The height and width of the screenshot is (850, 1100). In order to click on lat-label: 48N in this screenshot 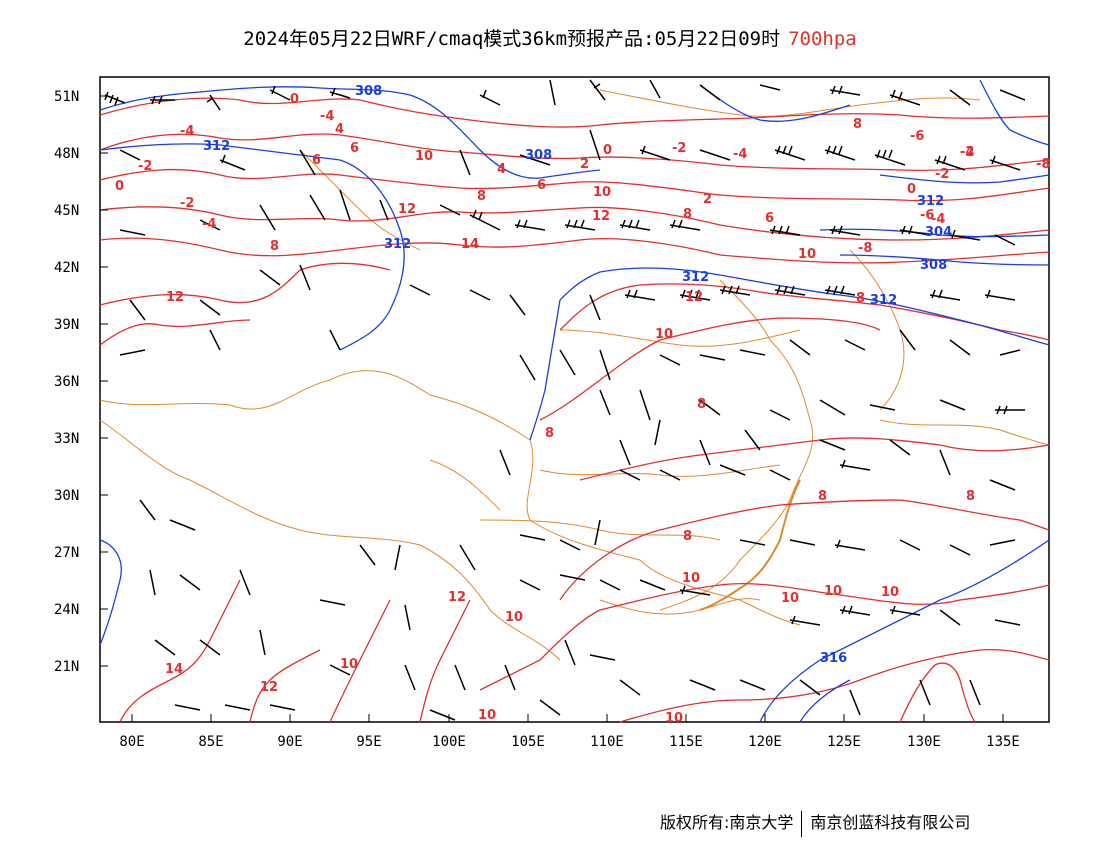, I will do `click(66, 154)`.